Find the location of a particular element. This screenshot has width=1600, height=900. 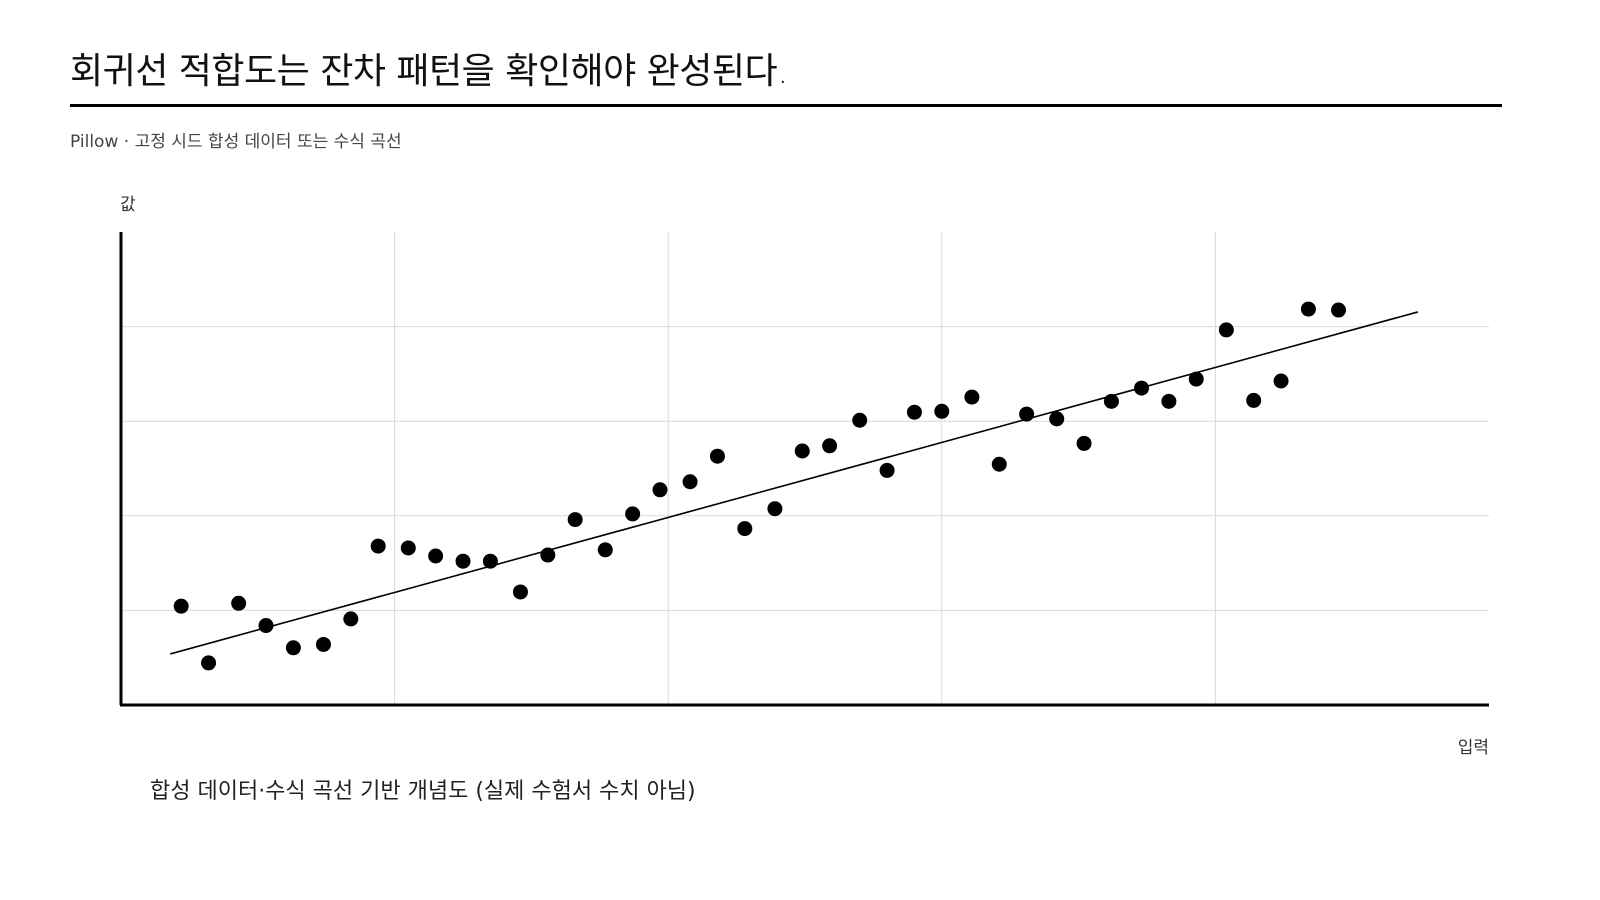

chart-title: 회귀선 적합도는 잔차 패턴을 확인해야 완성된다. is located at coordinates (429, 71).